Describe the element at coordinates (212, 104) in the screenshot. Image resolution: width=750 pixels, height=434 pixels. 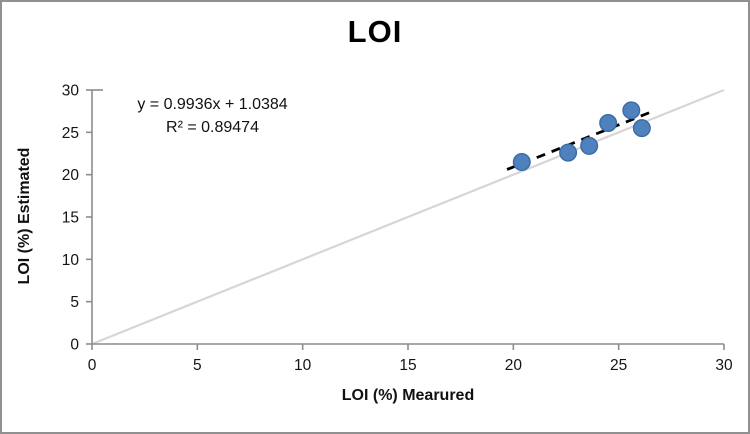
I see `equation-text: y = 0.9936x + 1.0384` at that location.